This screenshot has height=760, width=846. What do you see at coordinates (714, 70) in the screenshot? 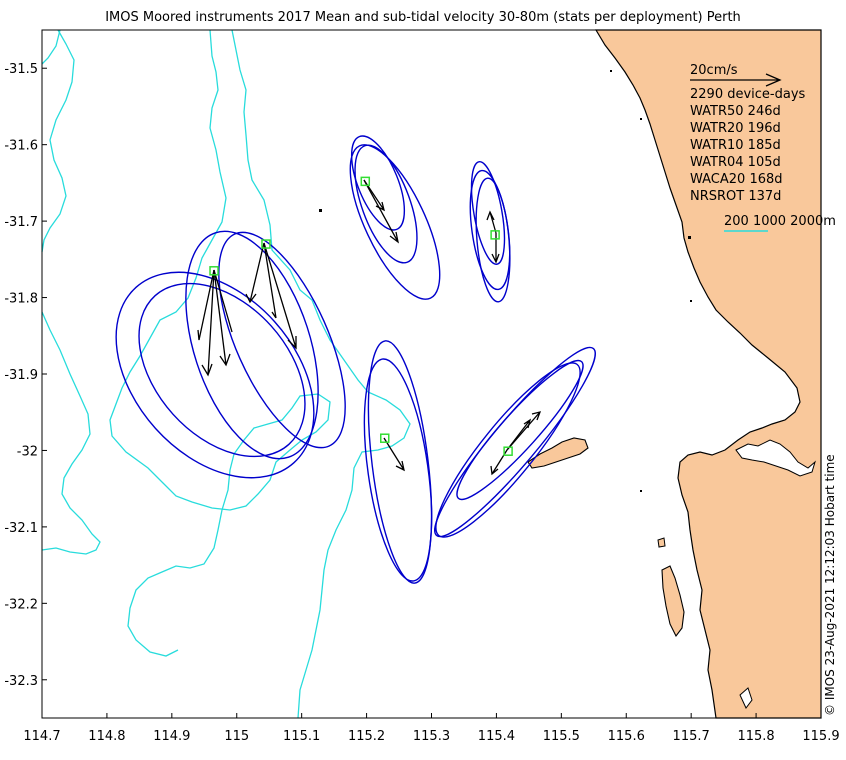
I see `legend-scale-label: 20cm/s` at bounding box center [714, 70].